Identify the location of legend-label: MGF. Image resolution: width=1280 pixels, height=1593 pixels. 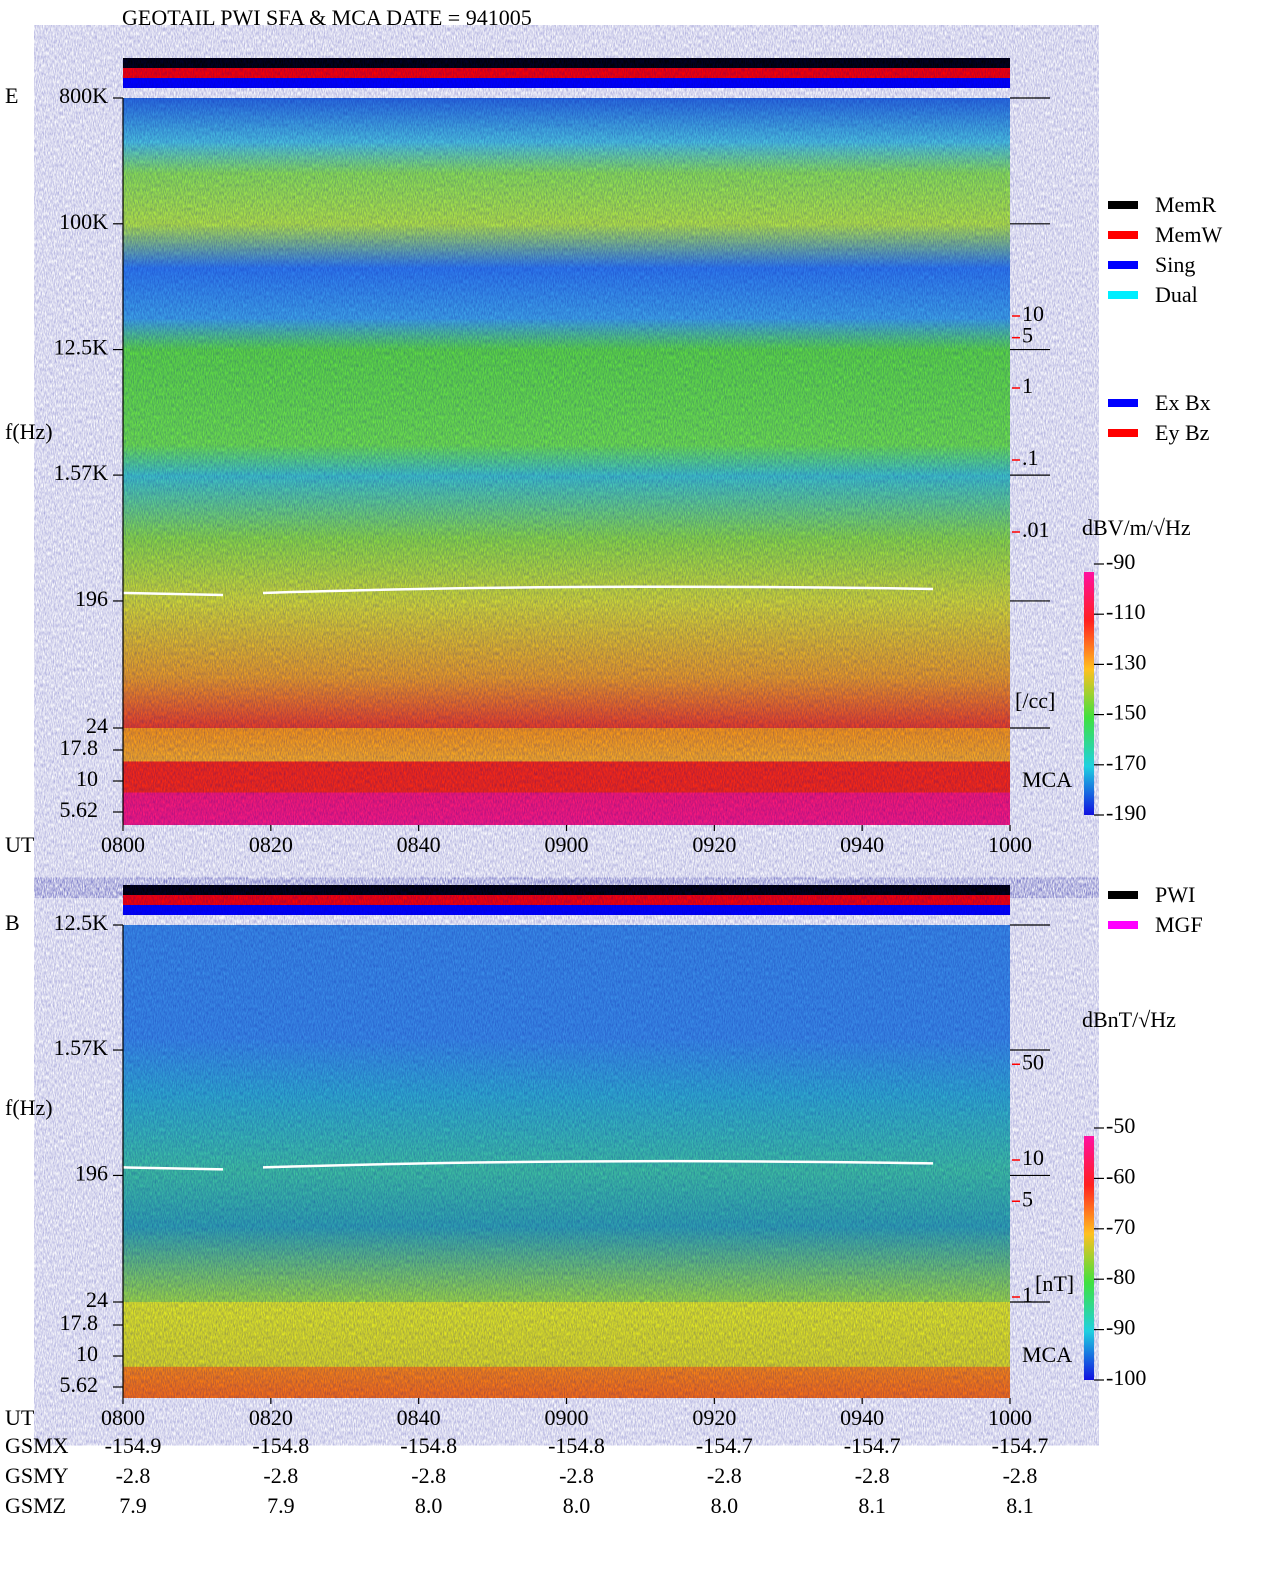
(1179, 924).